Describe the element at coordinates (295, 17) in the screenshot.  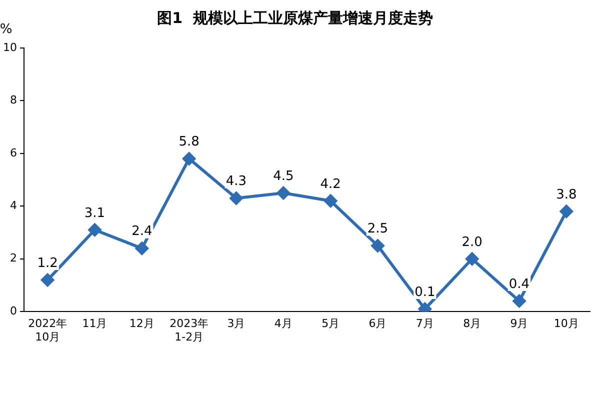
I see `chart-title: 图1 规模以上工业原煤产量增速月度走势` at that location.